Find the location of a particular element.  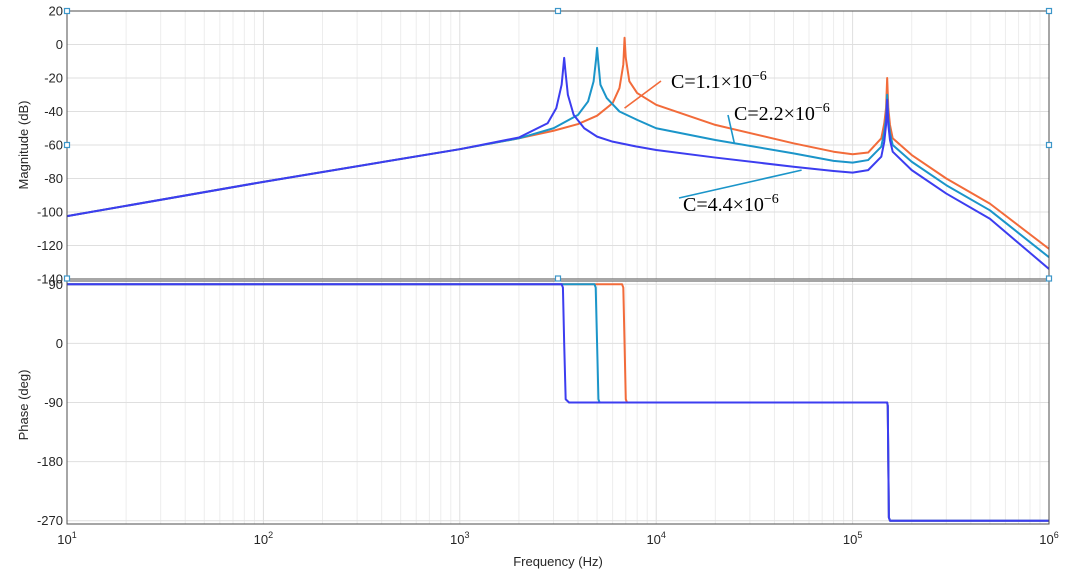

capacitance-annotation: C=4.4×10−6 is located at coordinates (731, 204).